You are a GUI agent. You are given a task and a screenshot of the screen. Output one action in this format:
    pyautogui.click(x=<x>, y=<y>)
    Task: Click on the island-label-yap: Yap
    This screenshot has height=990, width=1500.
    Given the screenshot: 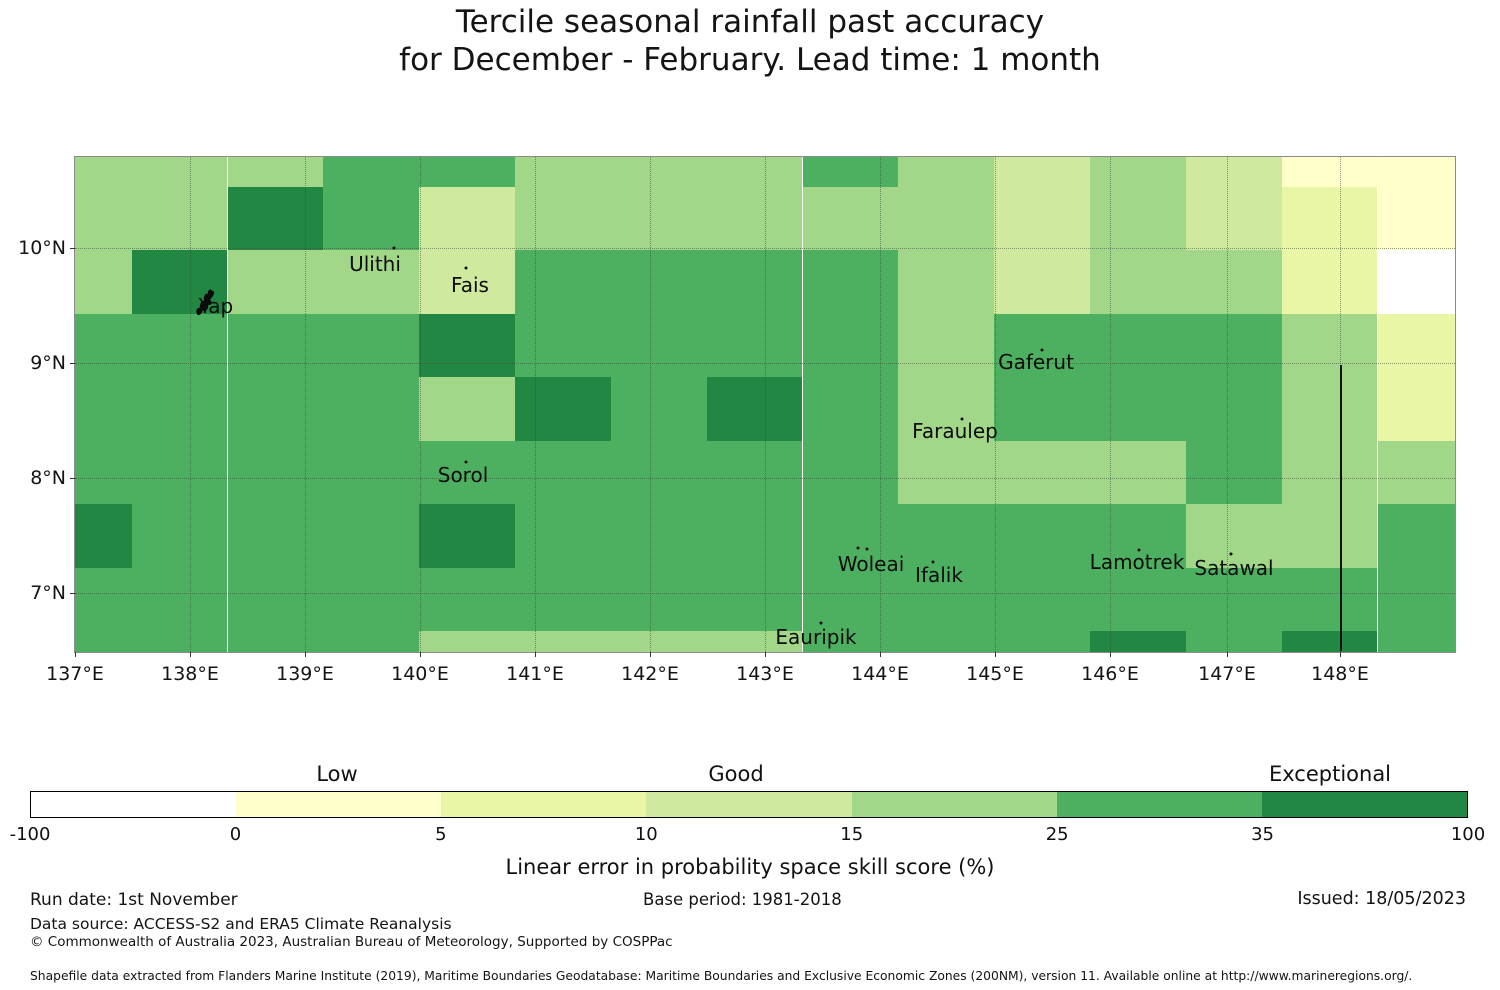 What is the action you would take?
    pyautogui.click(x=216, y=306)
    